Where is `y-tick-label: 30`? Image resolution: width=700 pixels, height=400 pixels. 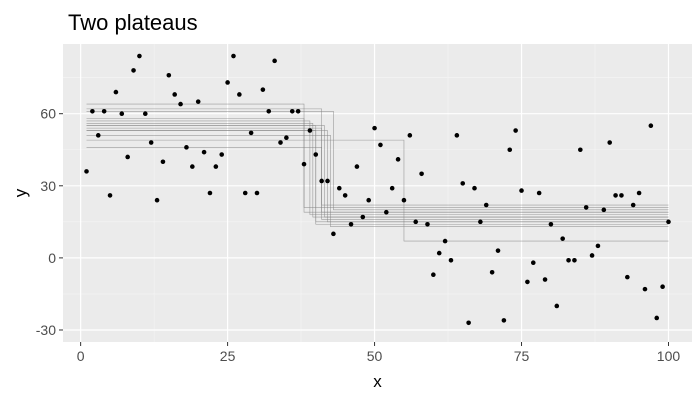 y-tick-label: 30 is located at coordinates (48, 186).